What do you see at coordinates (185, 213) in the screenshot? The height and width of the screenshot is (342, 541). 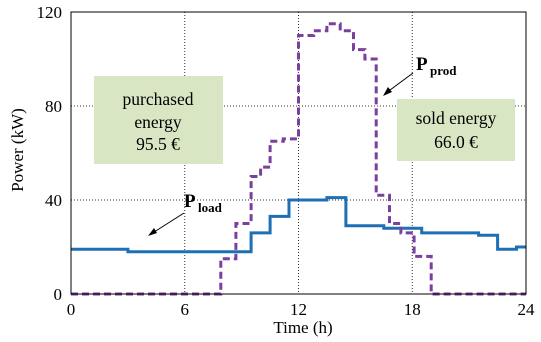 I see `p-load-label: P load` at bounding box center [185, 213].